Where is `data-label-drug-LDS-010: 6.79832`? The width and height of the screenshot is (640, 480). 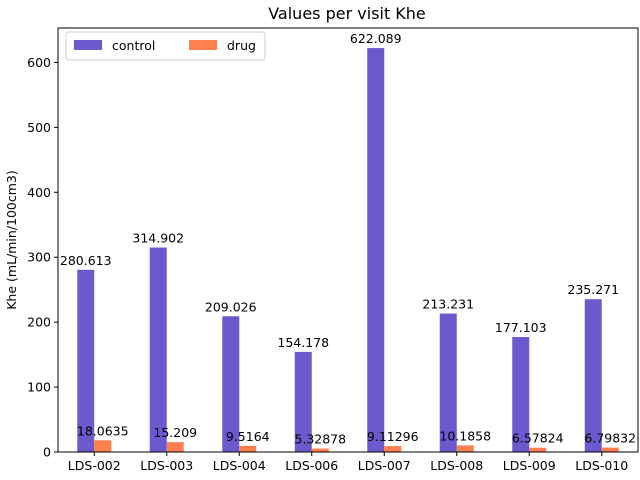 data-label-drug-LDS-010: 6.79832 is located at coordinates (610, 438).